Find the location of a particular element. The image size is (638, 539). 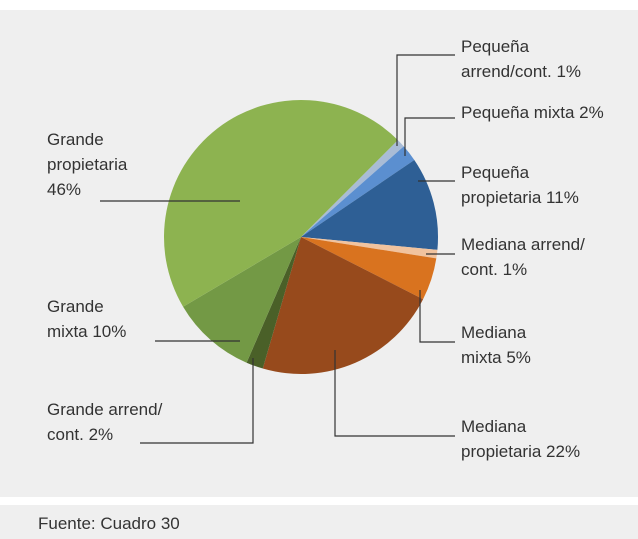

slice-label: Grande arrend/ is located at coordinates (105, 409).